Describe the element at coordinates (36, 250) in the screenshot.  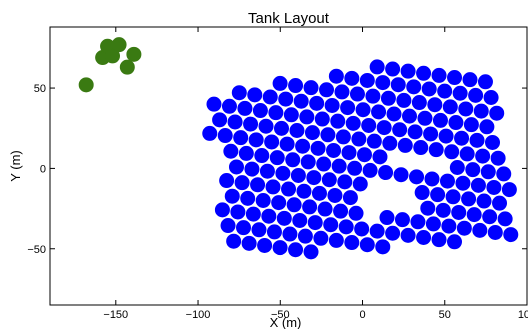
I see `y-tick-label: −50` at that location.